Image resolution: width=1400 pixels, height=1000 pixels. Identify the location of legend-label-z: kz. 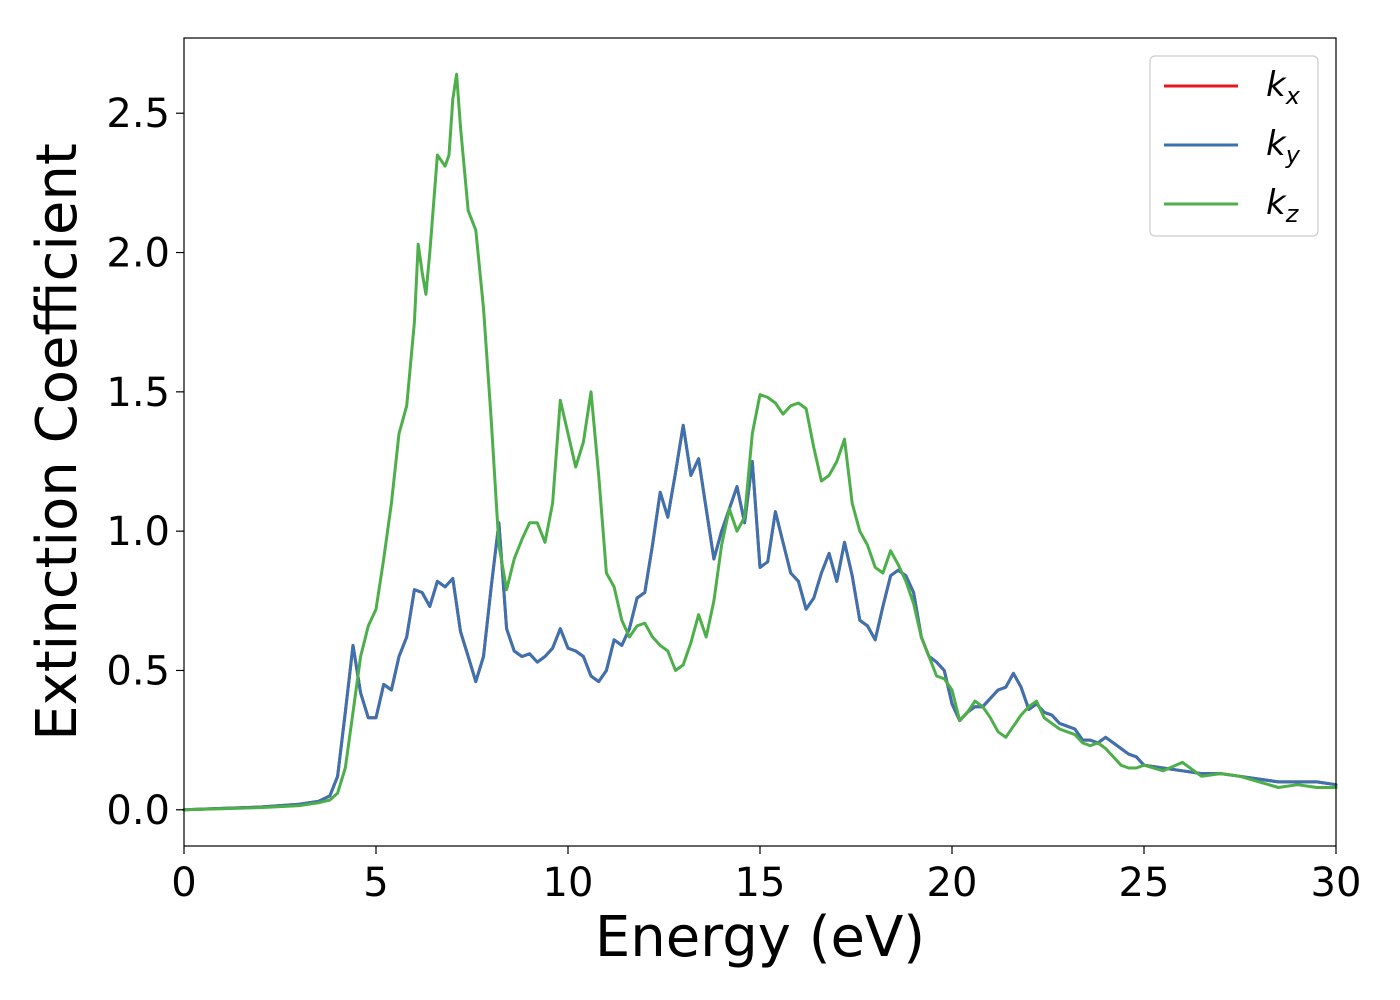
(1283, 205).